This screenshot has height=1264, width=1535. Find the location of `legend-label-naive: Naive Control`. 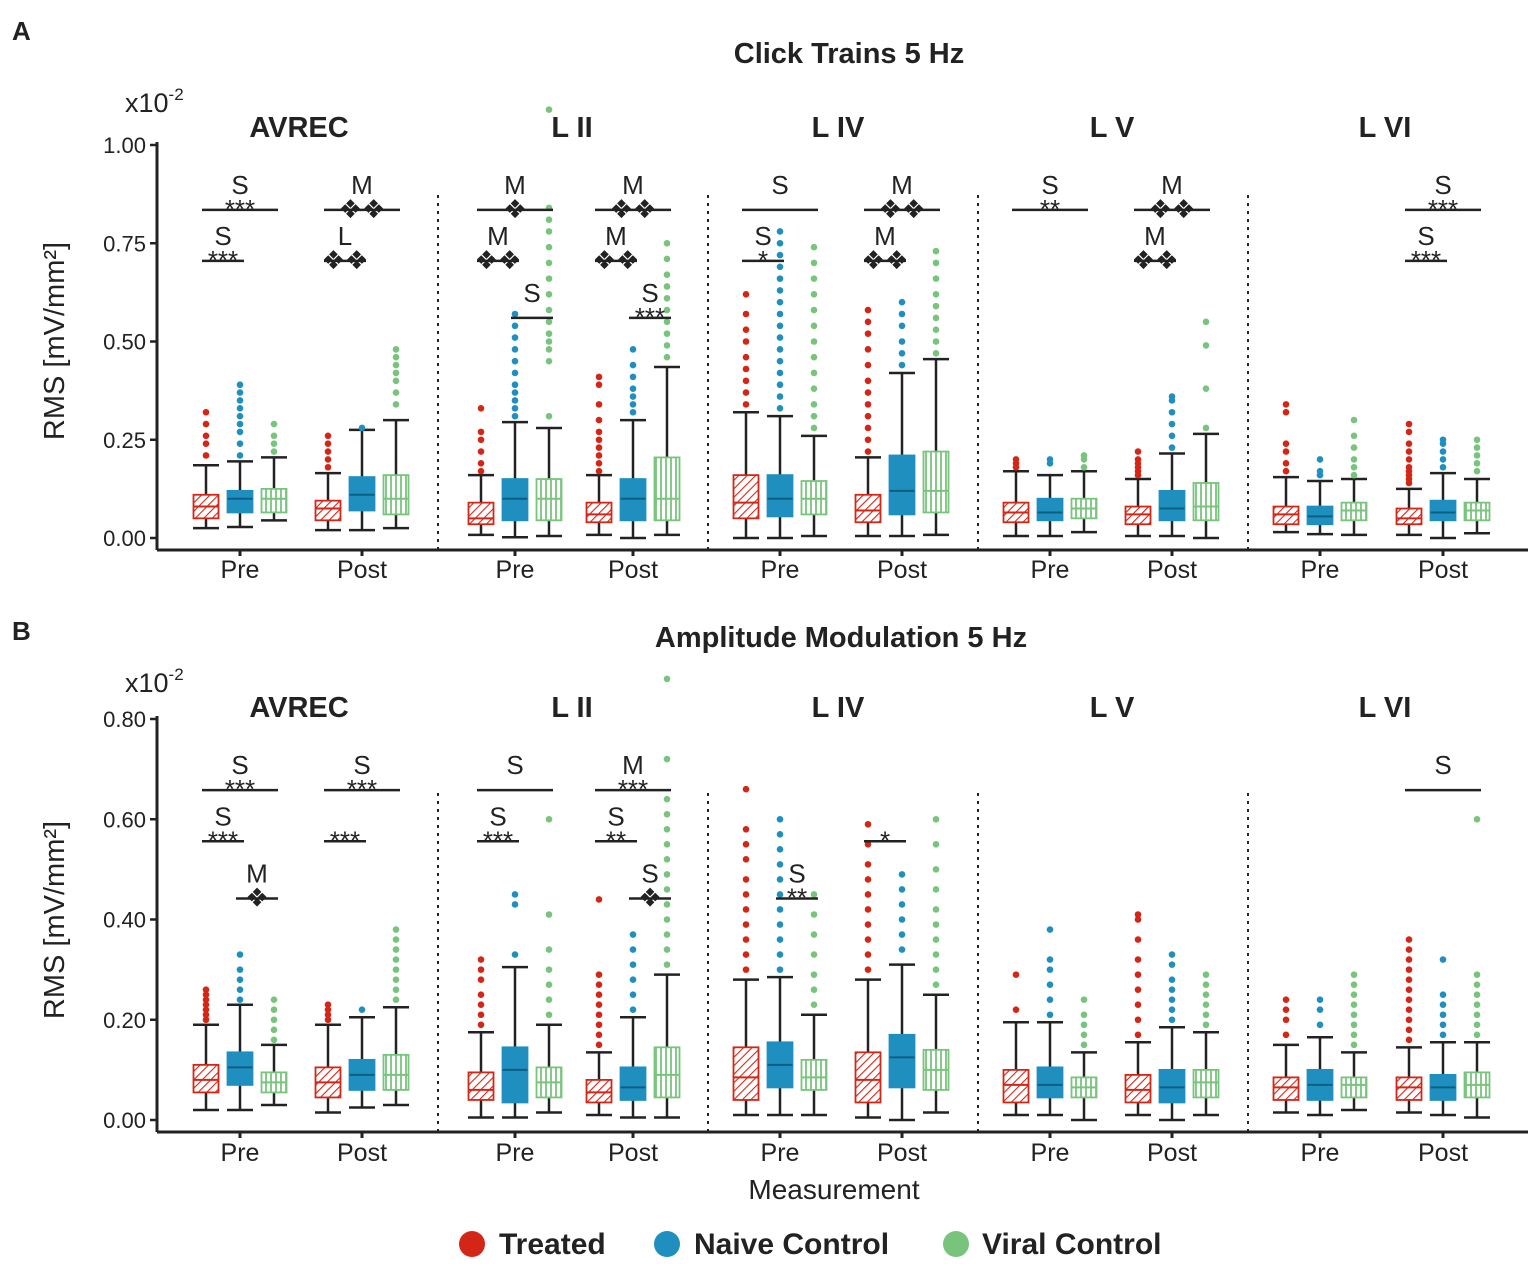

legend-label-naive: Naive Control is located at coordinates (791, 1244).